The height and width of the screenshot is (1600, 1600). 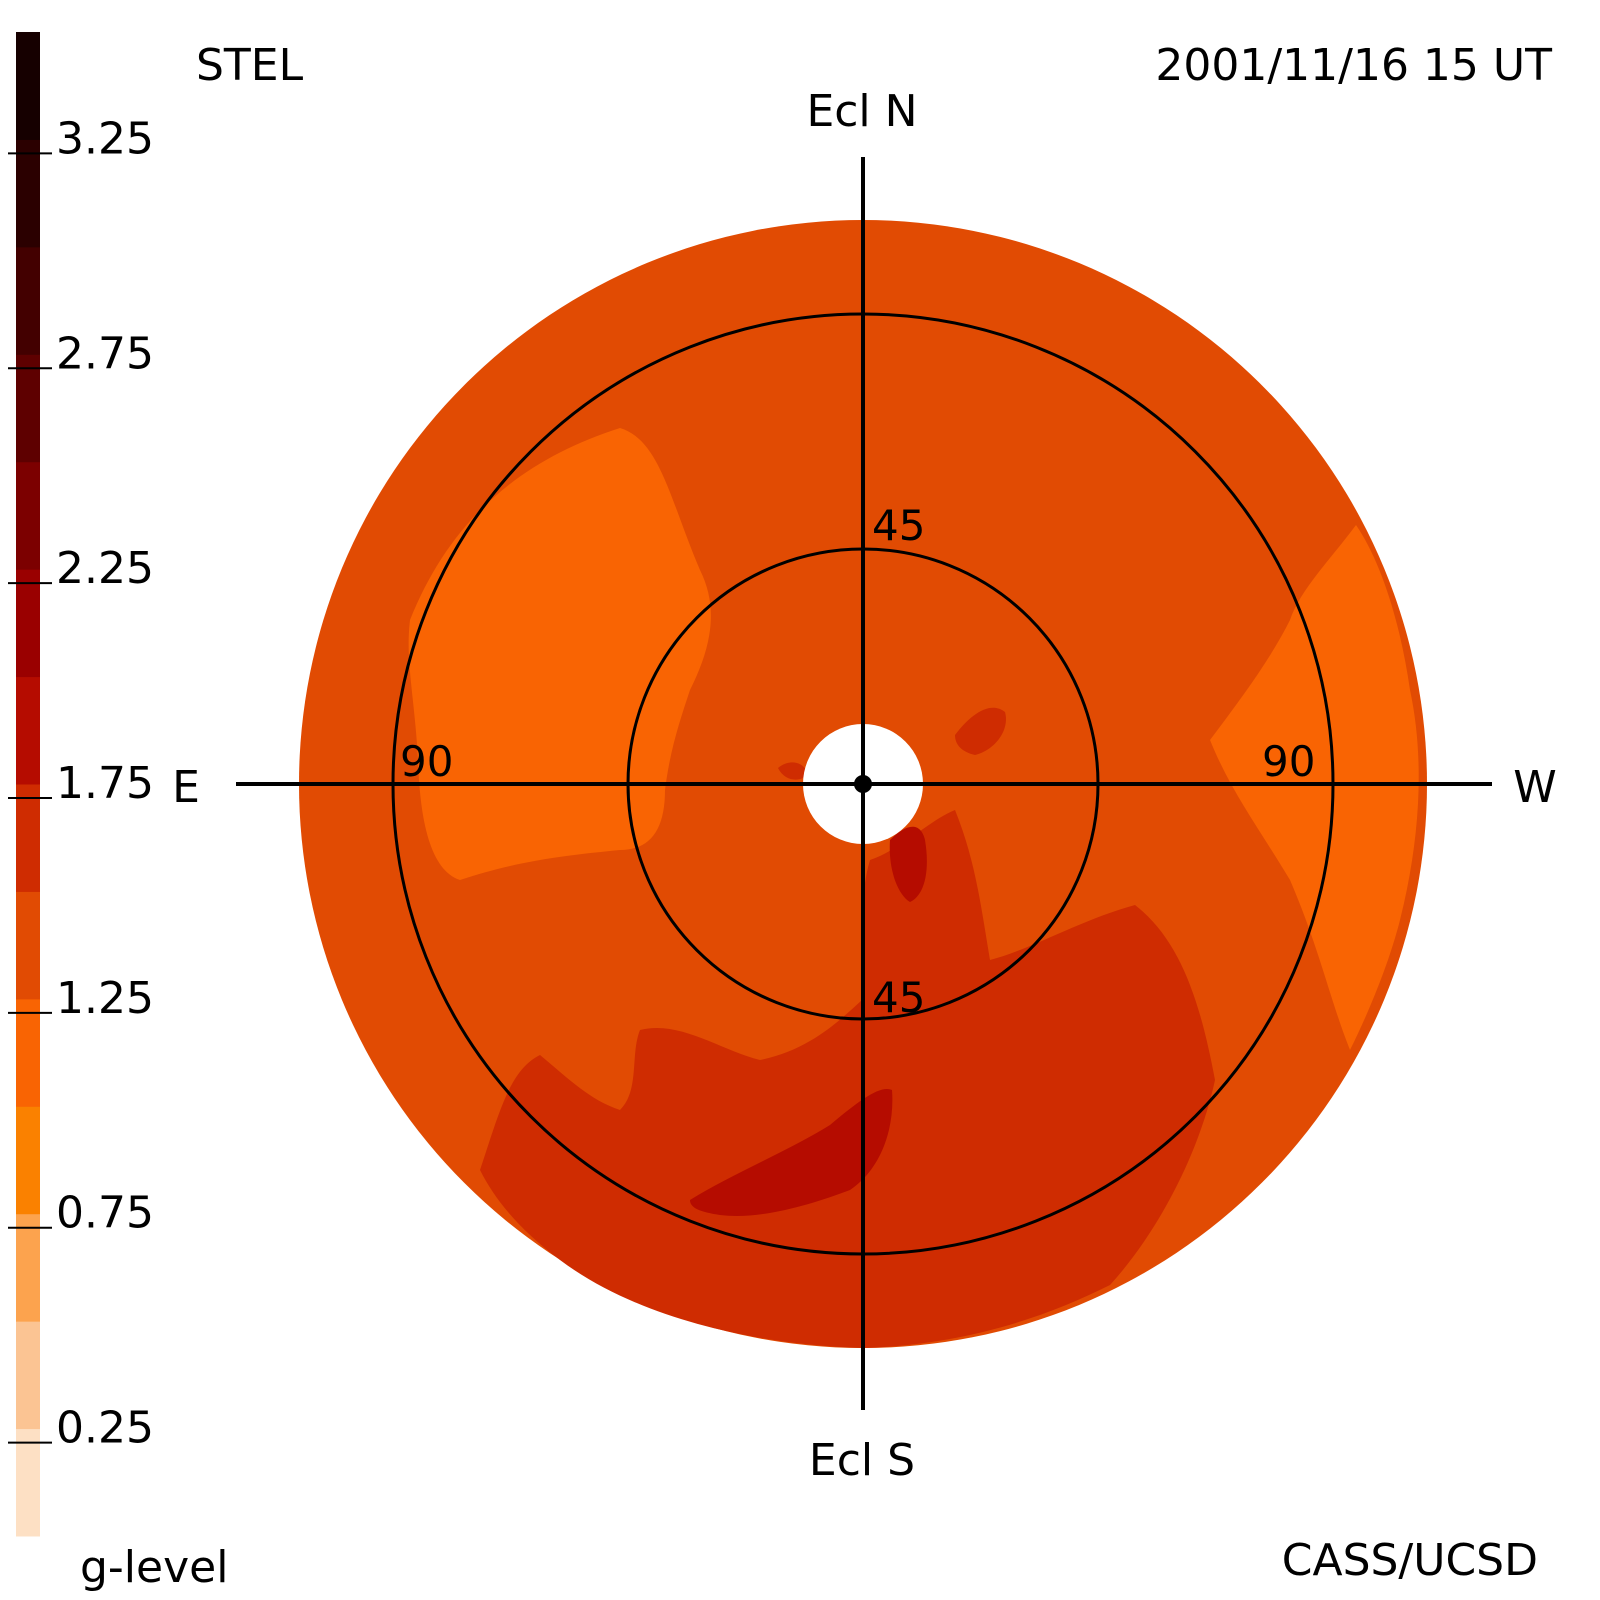 I want to click on direction-west: W, so click(x=1535, y=787).